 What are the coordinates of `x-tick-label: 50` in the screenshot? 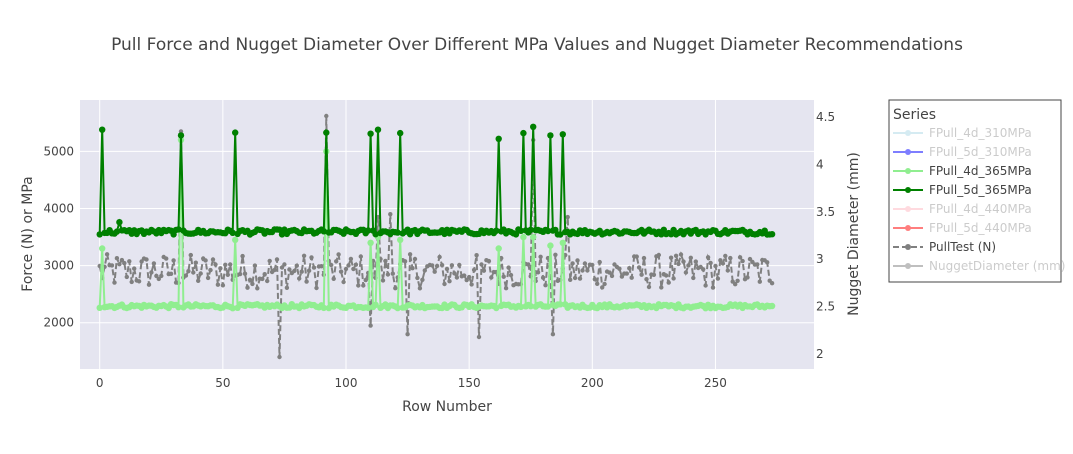 It's located at (222, 383).